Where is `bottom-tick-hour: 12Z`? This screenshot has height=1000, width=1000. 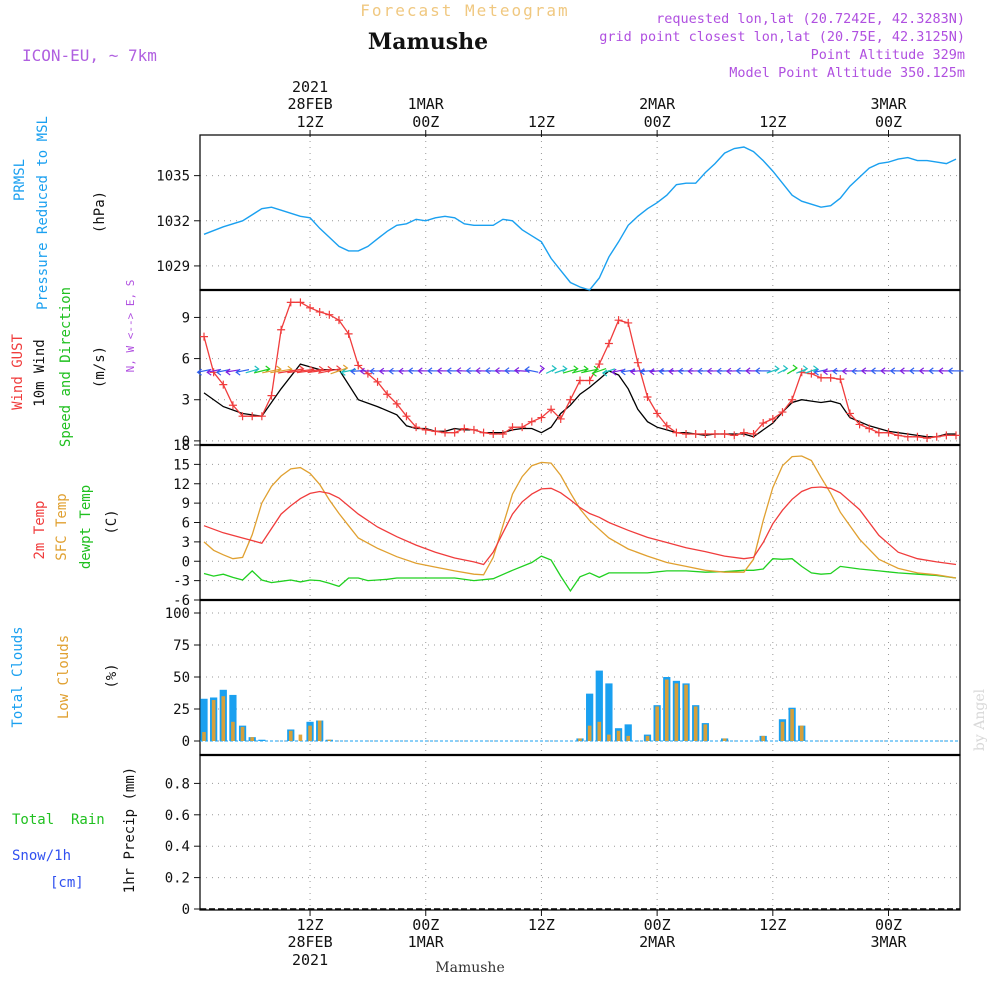
bottom-tick-hour: 12Z is located at coordinates (541, 925).